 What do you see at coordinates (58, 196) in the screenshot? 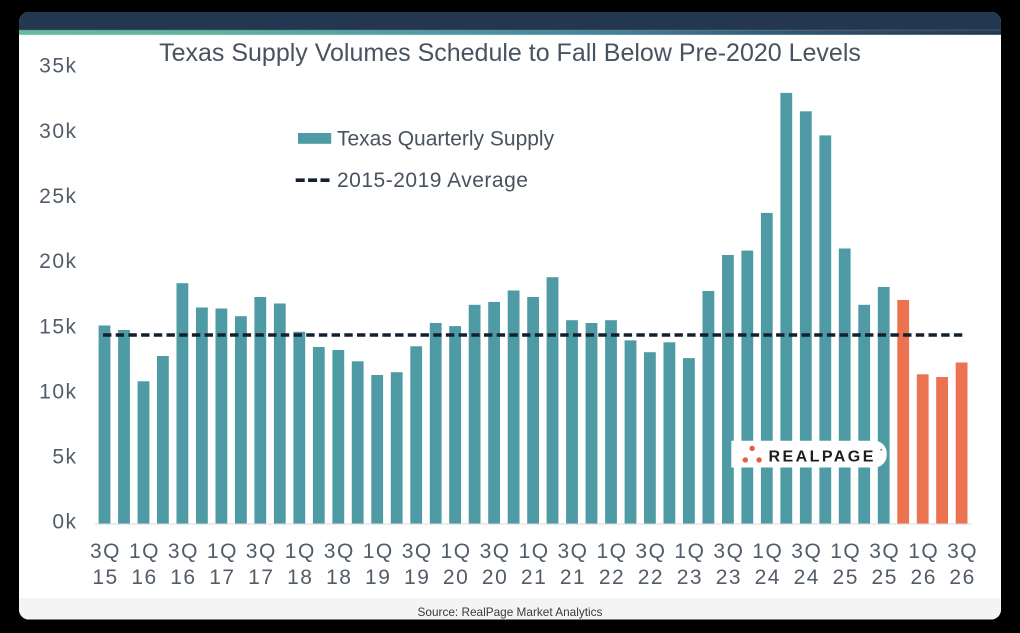
I see `svg-text: 25k` at bounding box center [58, 196].